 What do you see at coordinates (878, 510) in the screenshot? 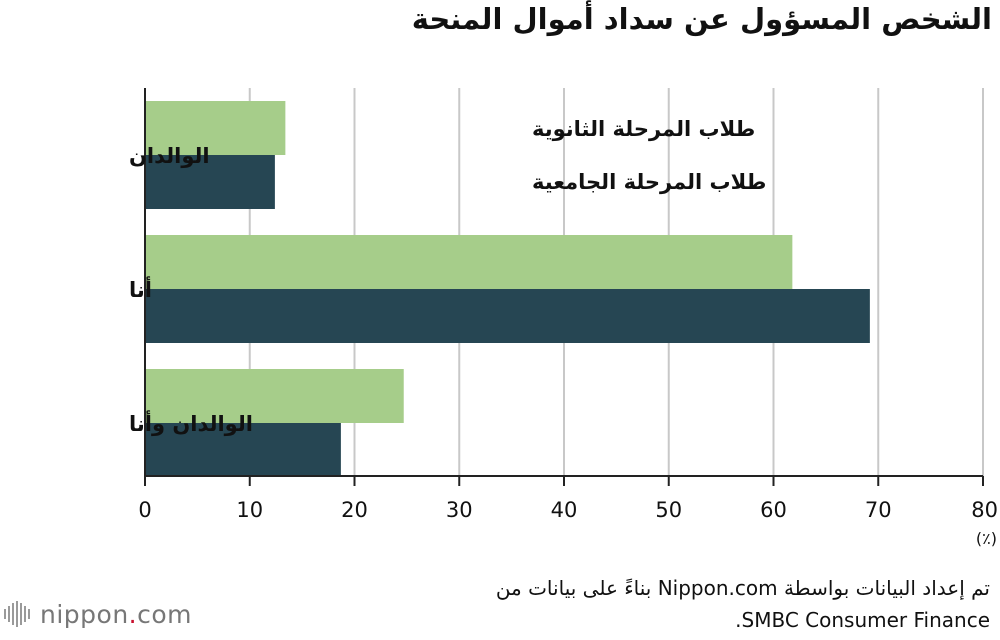
I see `x-tick-label-70: 70` at bounding box center [878, 510].